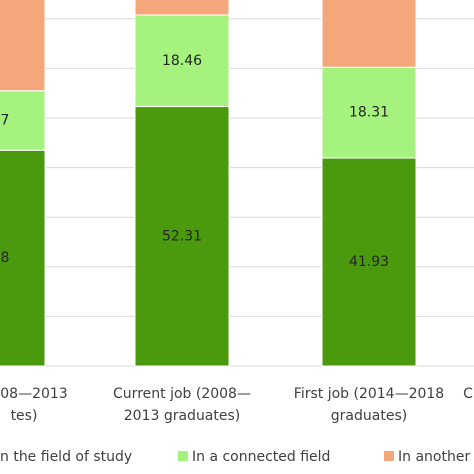 Image resolution: width=474 pixels, height=474 pixels. I want to click on data-label: 52.31, so click(182, 236).